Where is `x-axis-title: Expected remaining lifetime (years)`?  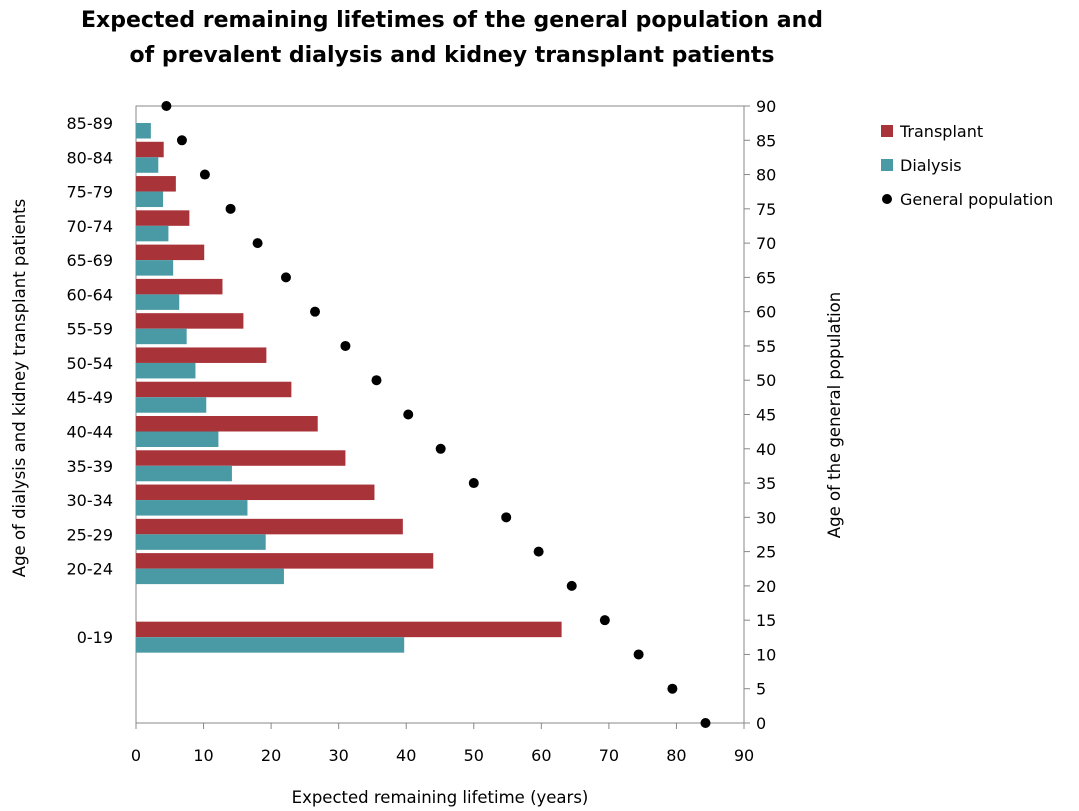 x-axis-title: Expected remaining lifetime (years) is located at coordinates (440, 797).